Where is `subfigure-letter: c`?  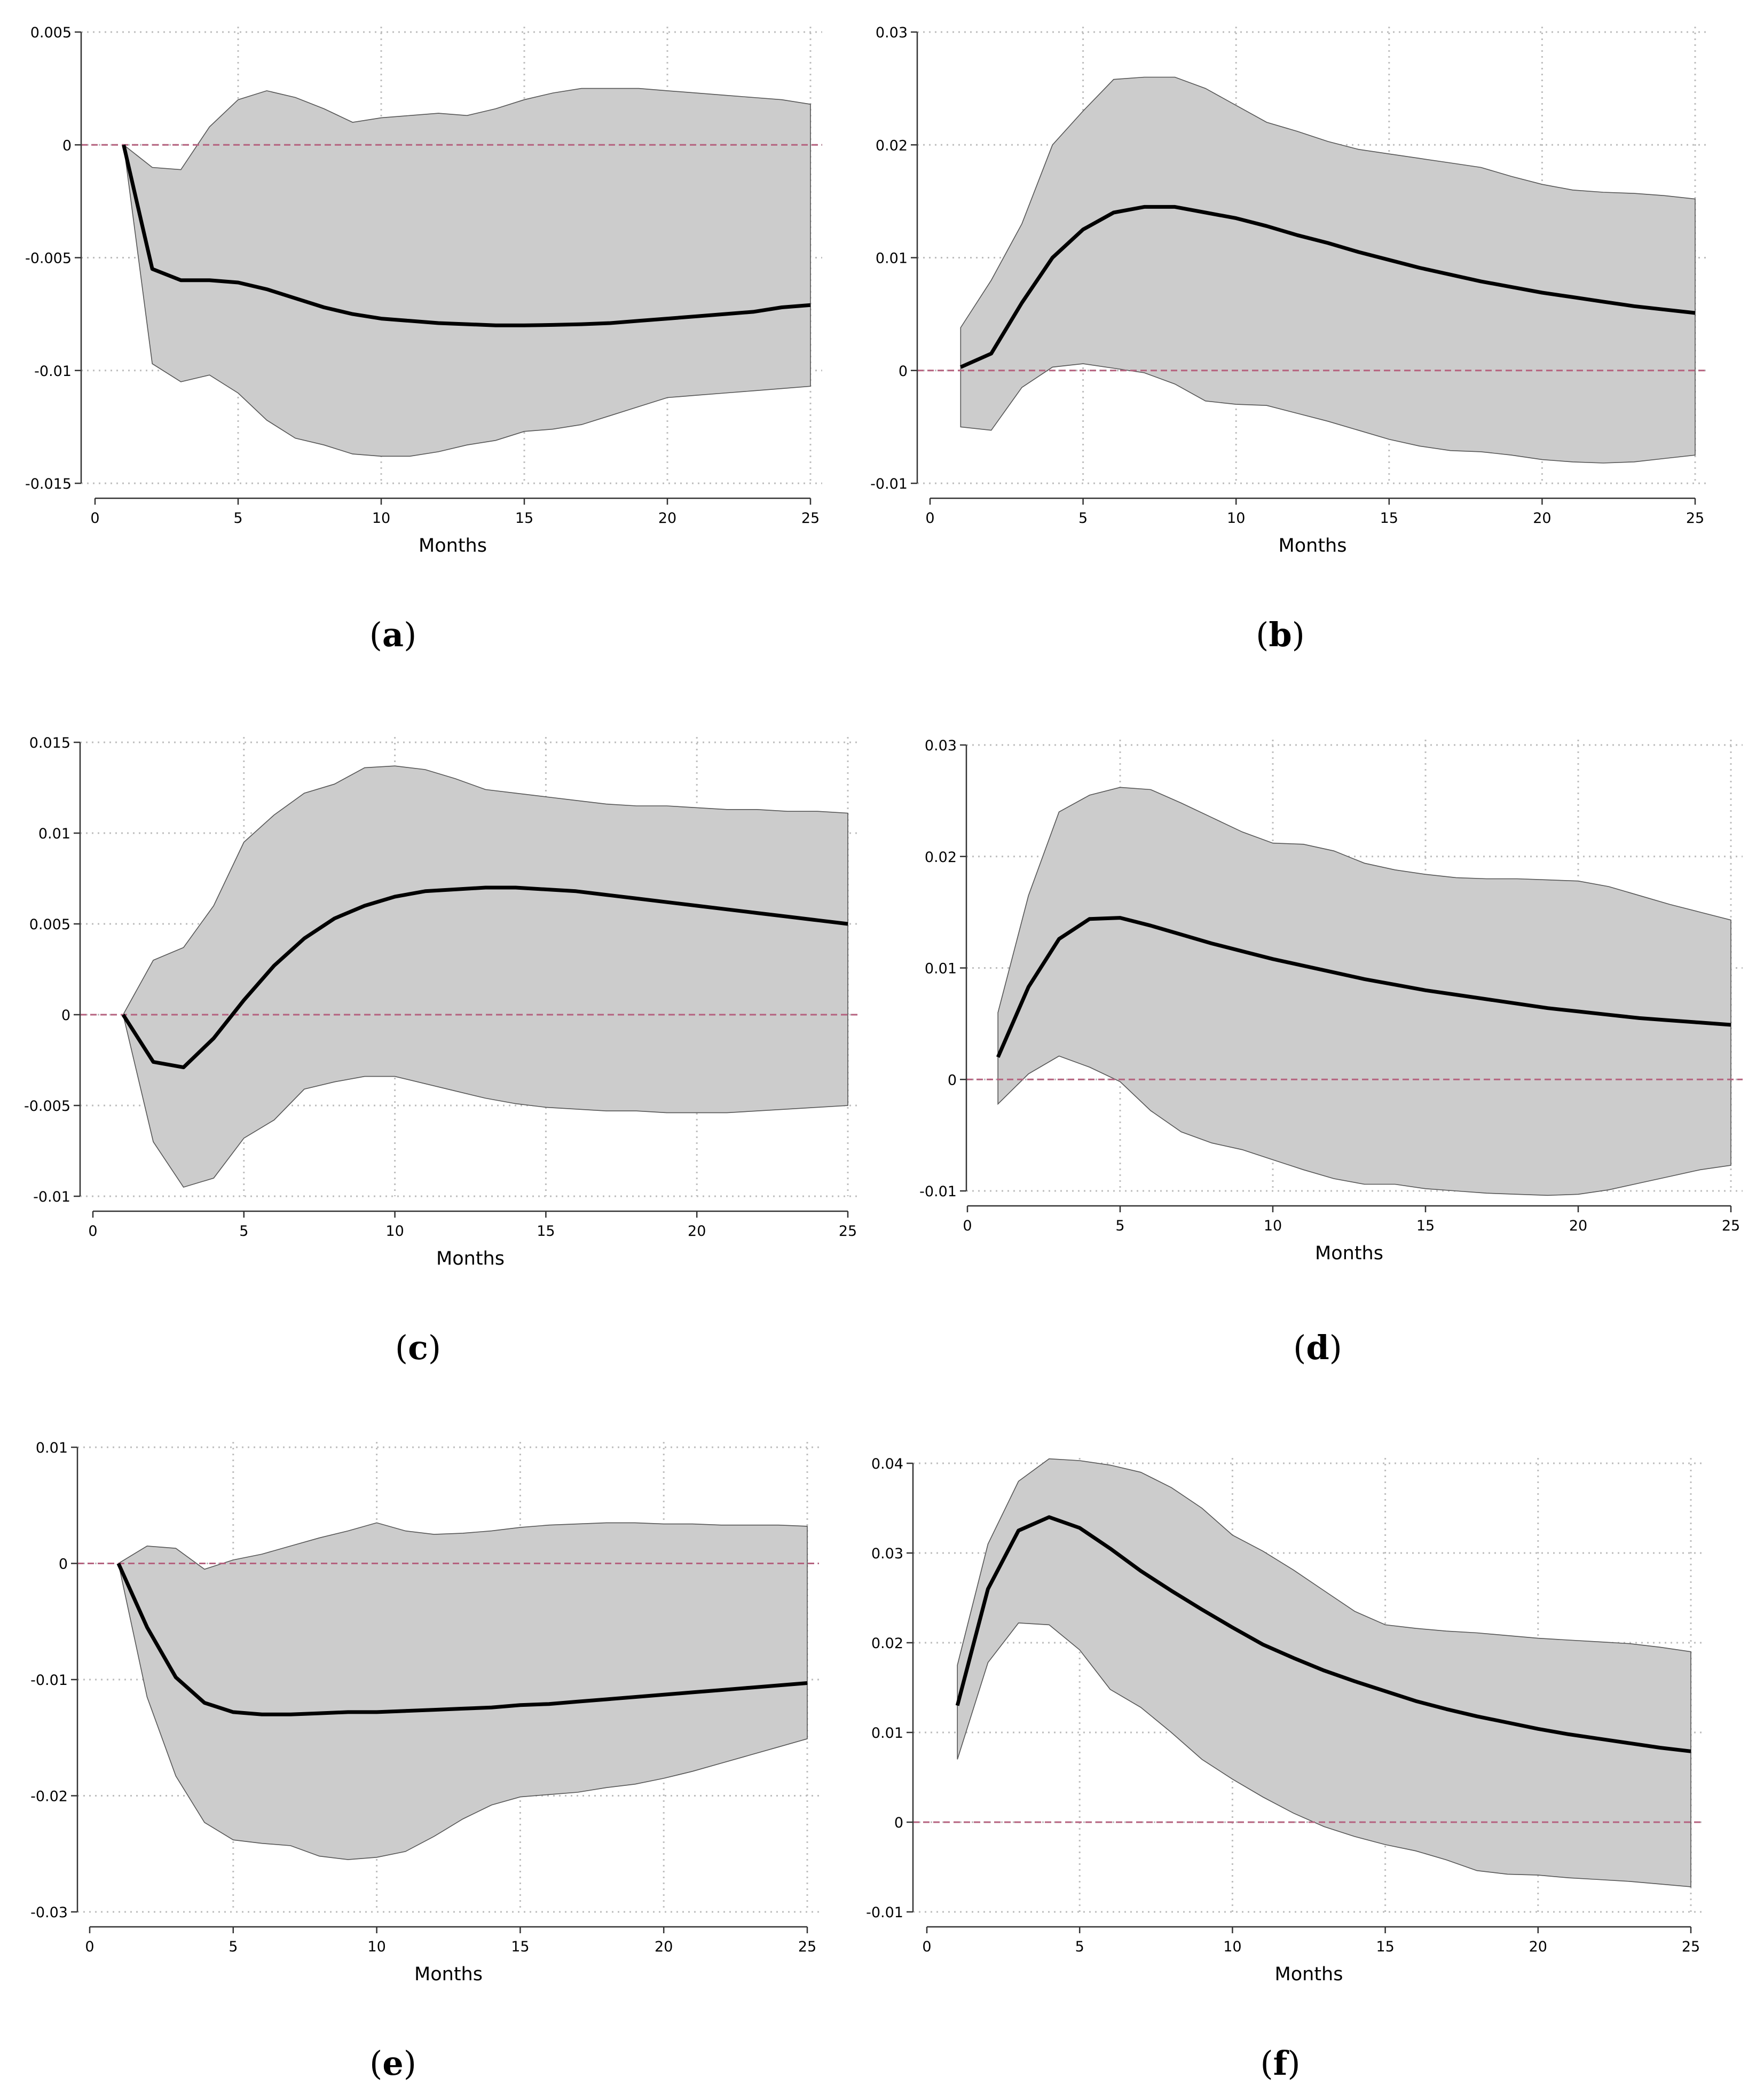
subfigure-letter: c is located at coordinates (418, 1347).